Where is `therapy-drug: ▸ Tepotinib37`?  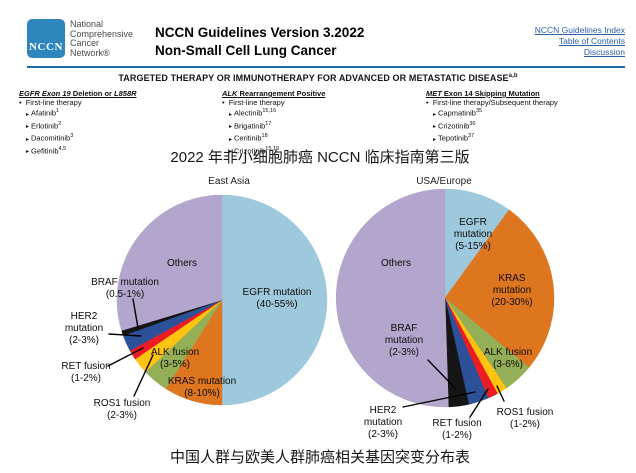
therapy-drug: ▸ Tepotinib37 is located at coordinates (454, 138).